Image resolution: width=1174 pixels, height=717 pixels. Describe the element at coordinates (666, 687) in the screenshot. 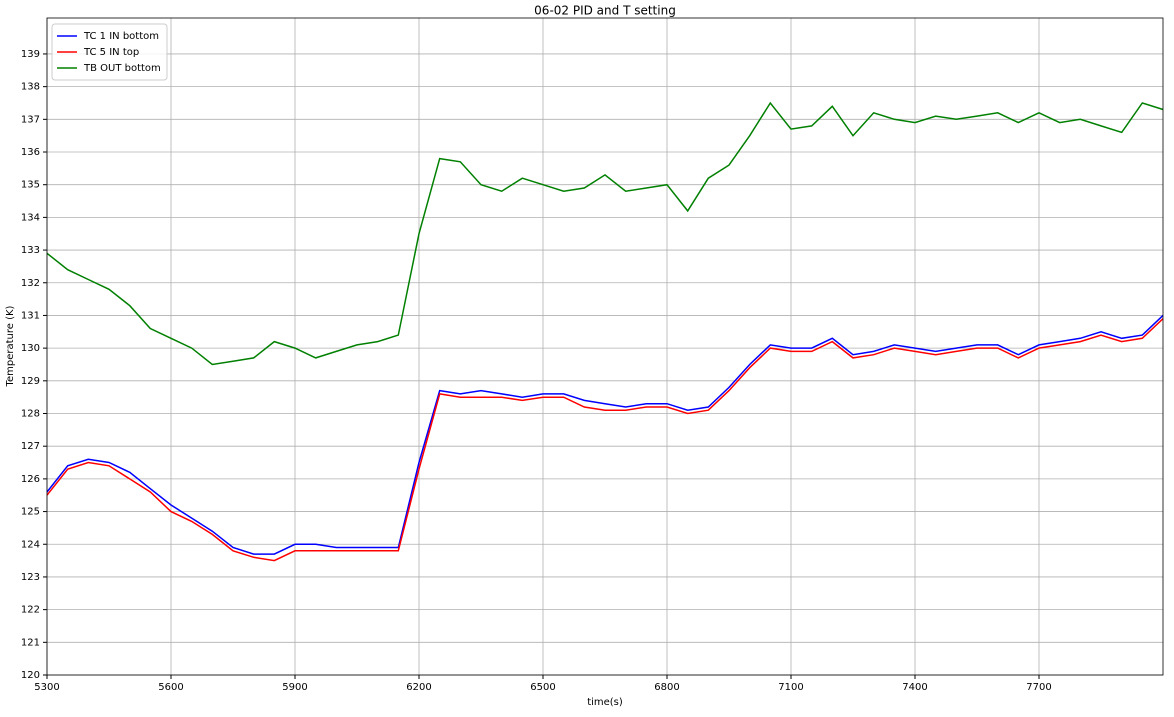

I see `x-tick-label: 6800` at that location.